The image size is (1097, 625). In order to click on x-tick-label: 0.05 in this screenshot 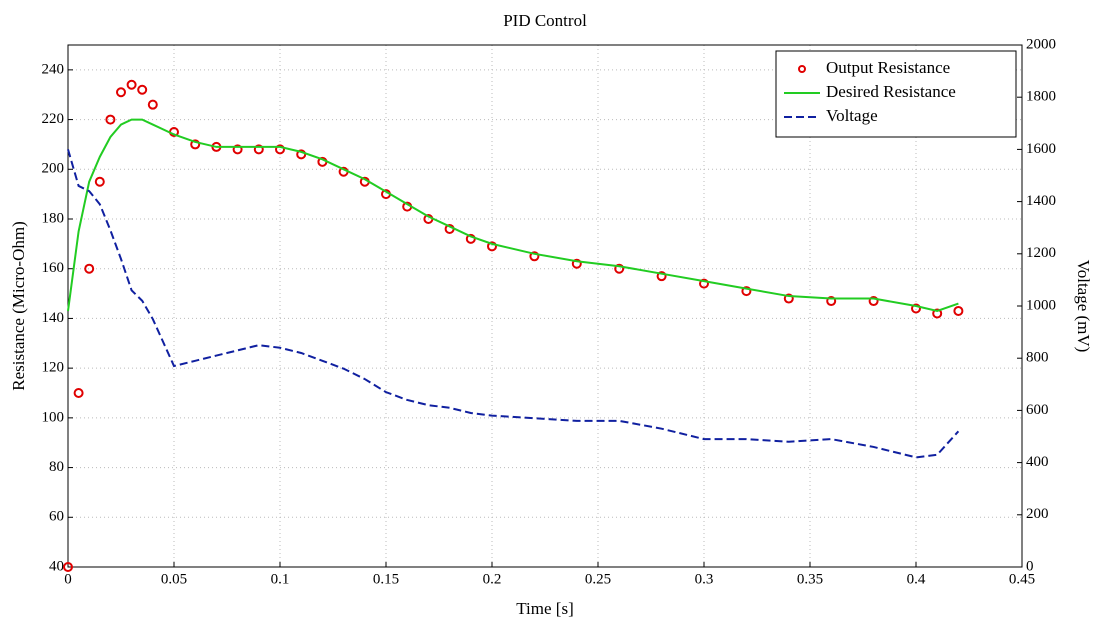, I will do `click(174, 579)`.